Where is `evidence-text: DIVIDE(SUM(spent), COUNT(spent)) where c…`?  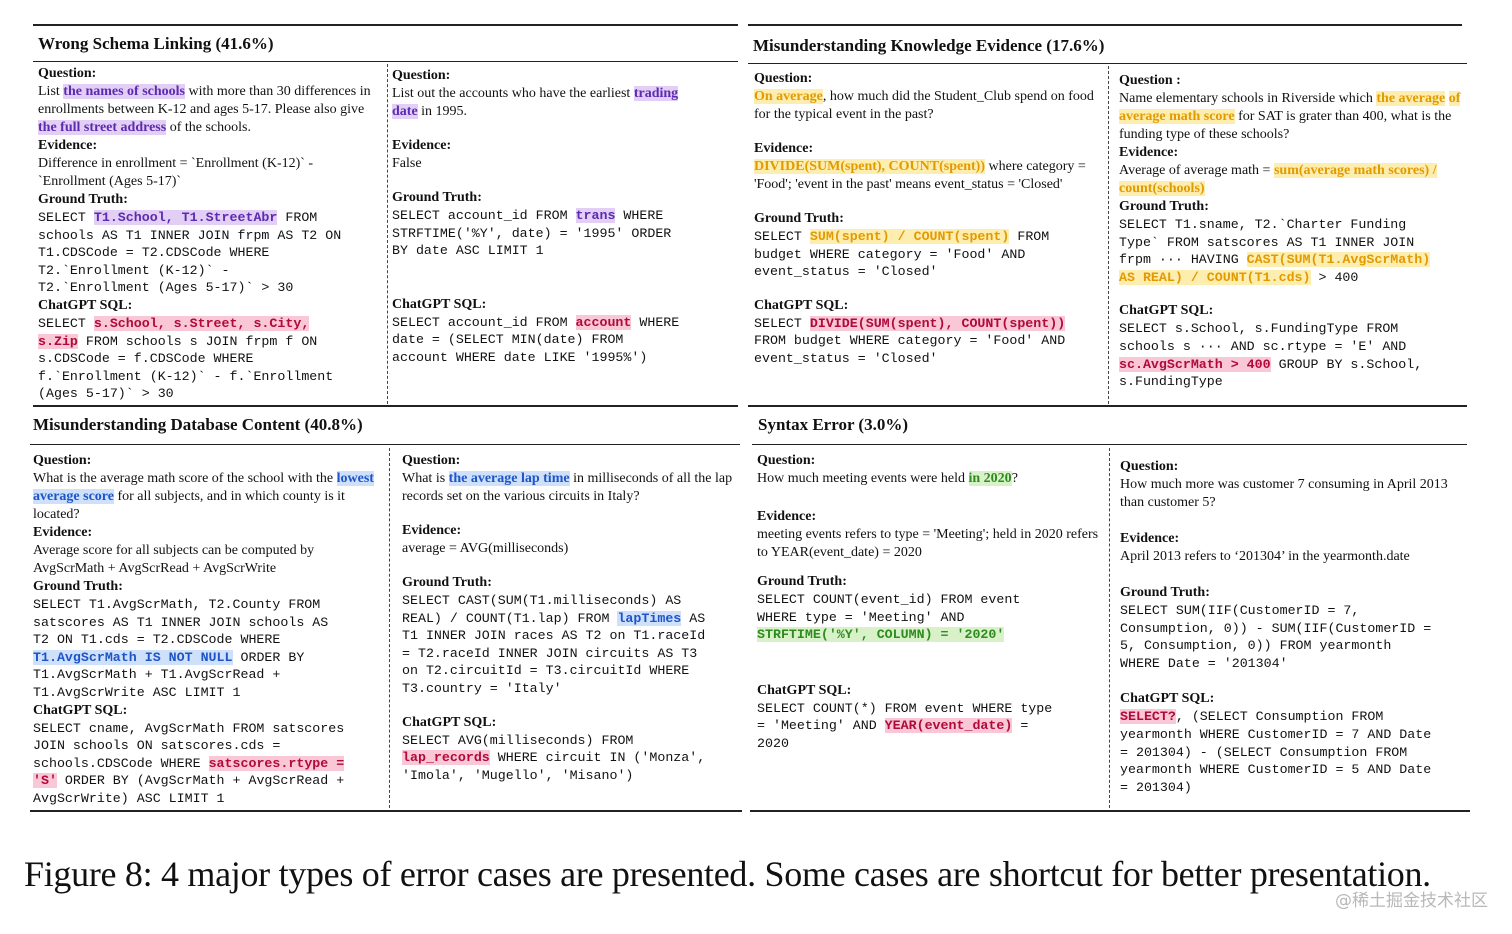 evidence-text: DIVIDE(SUM(spent), COUNT(spent)) where c… is located at coordinates (929, 176).